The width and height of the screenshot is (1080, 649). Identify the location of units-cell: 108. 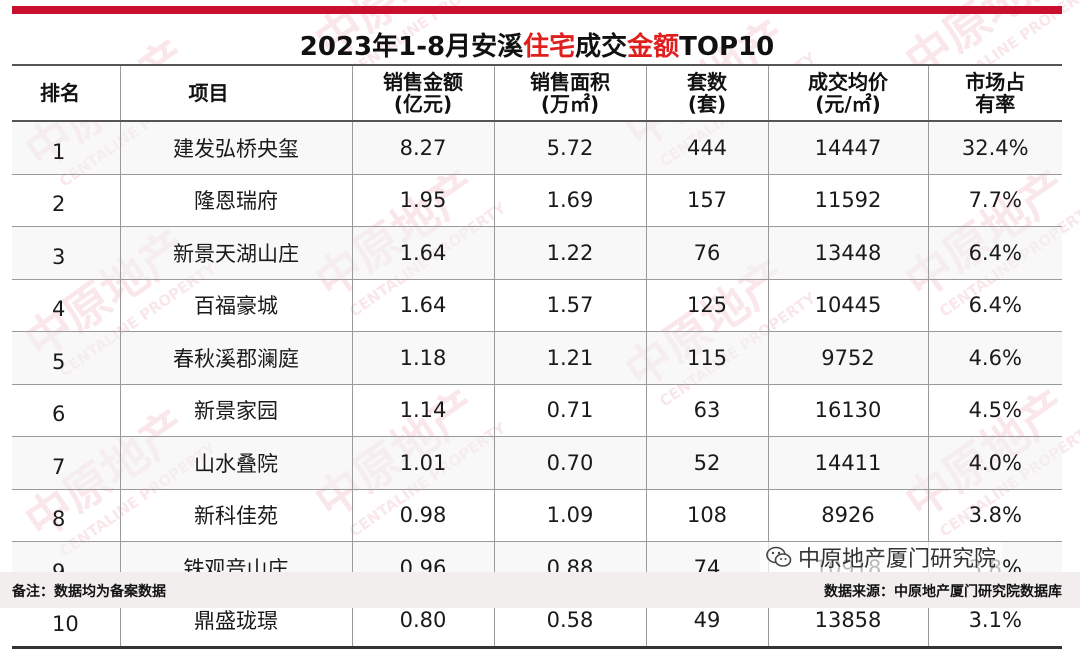
(707, 515).